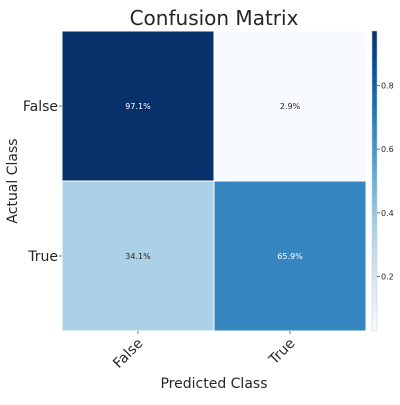 The image size is (400, 405). What do you see at coordinates (374, 181) in the screenshot?
I see `colorbar` at bounding box center [374, 181].